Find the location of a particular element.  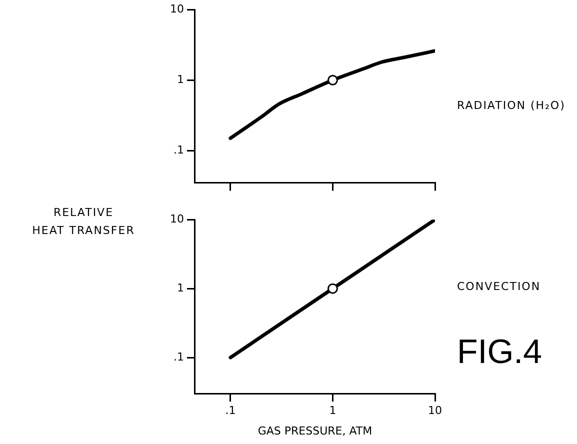

y-axis-title: RELATIVE HEAT TRANSFER is located at coordinates (83, 222).